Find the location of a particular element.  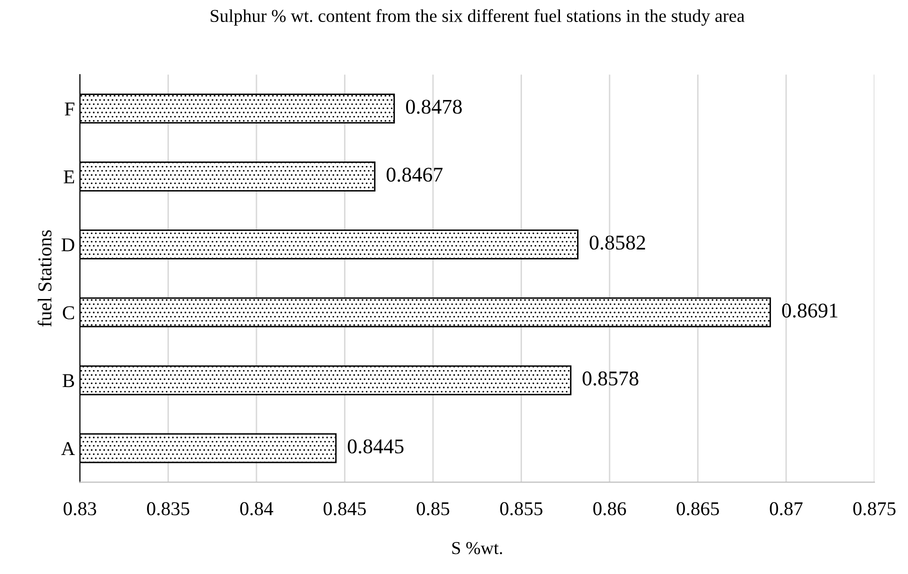

data-label: 0.8445 is located at coordinates (376, 446).